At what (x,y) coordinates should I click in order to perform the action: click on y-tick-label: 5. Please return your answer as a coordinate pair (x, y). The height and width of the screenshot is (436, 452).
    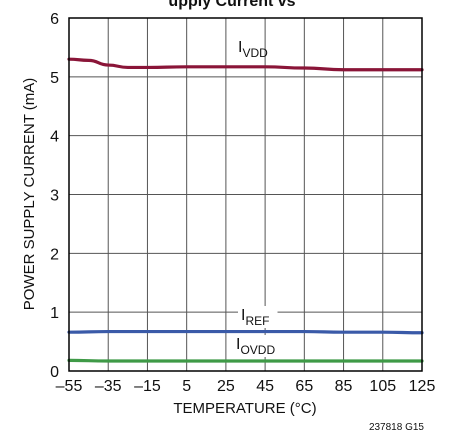
    Looking at the image, I should click on (54, 78).